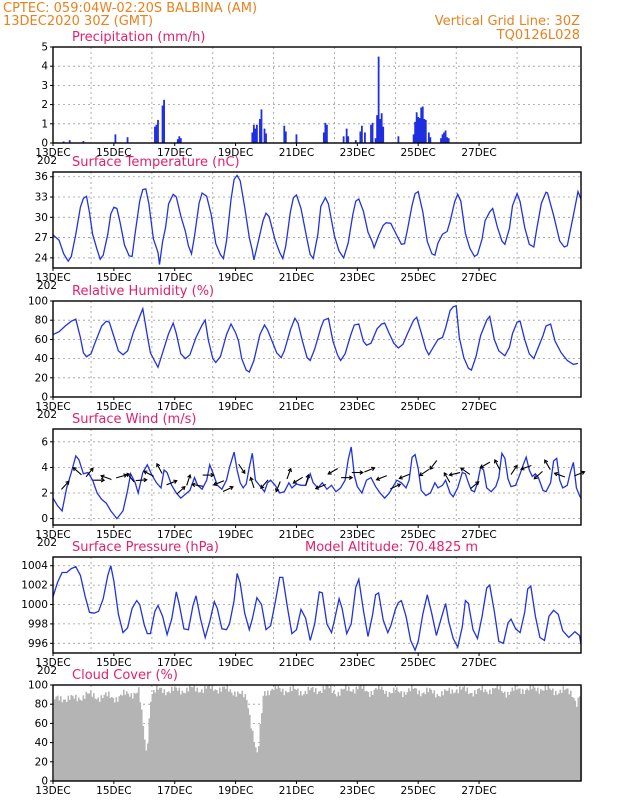 The image size is (618, 800). I want to click on x-tick-label: 13DEC, so click(52, 407).